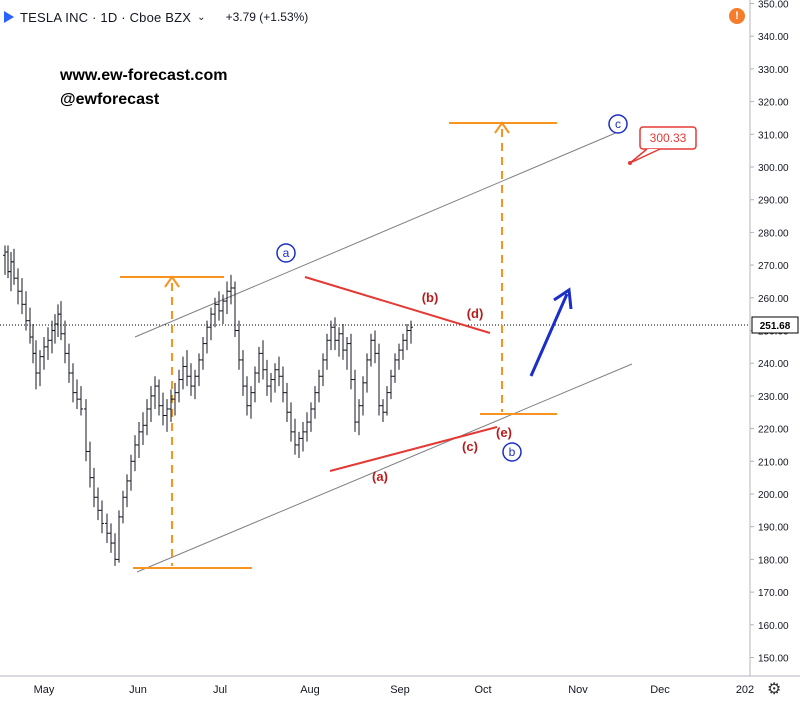 The width and height of the screenshot is (800, 705). What do you see at coordinates (549, 335) in the screenshot?
I see `forecast-arrow-shaft` at bounding box center [549, 335].